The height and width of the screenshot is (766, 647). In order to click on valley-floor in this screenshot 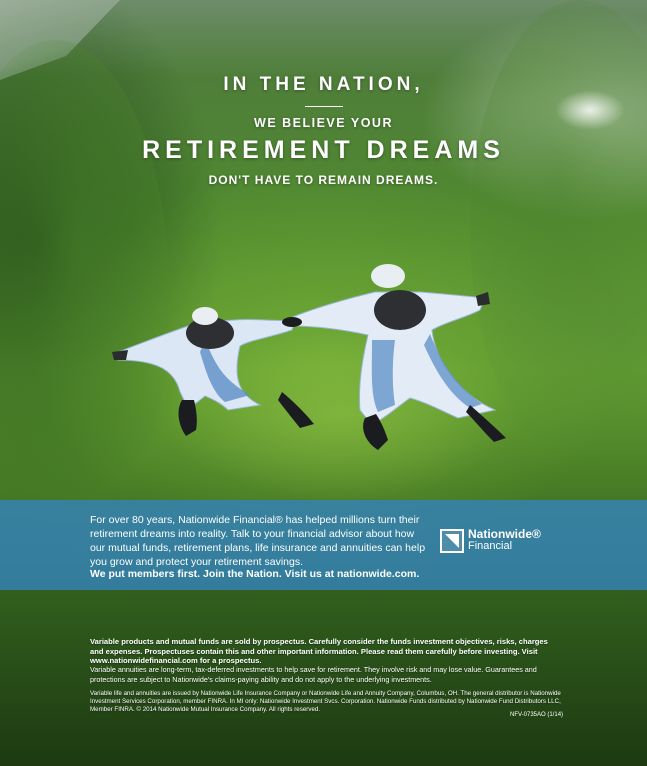, I will do `click(340, 415)`.